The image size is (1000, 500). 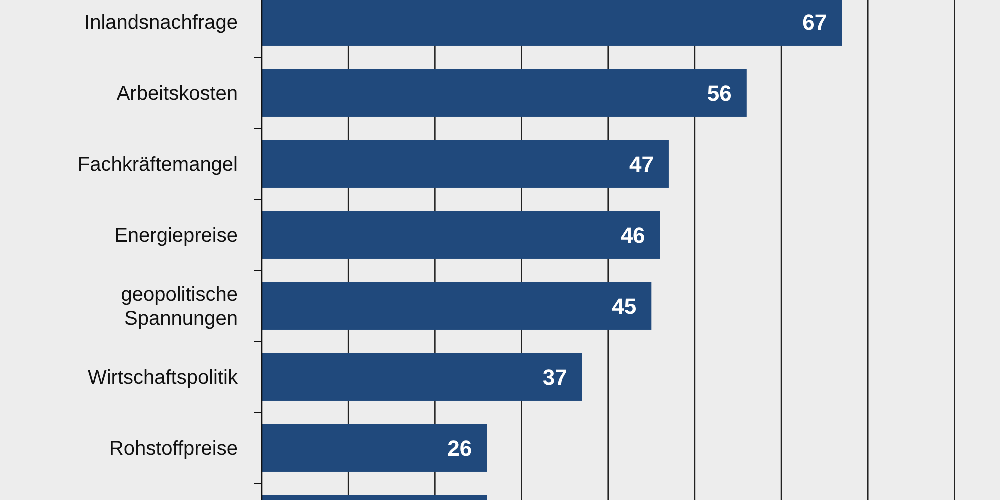 What do you see at coordinates (641, 165) in the screenshot?
I see `data-label: 47` at bounding box center [641, 165].